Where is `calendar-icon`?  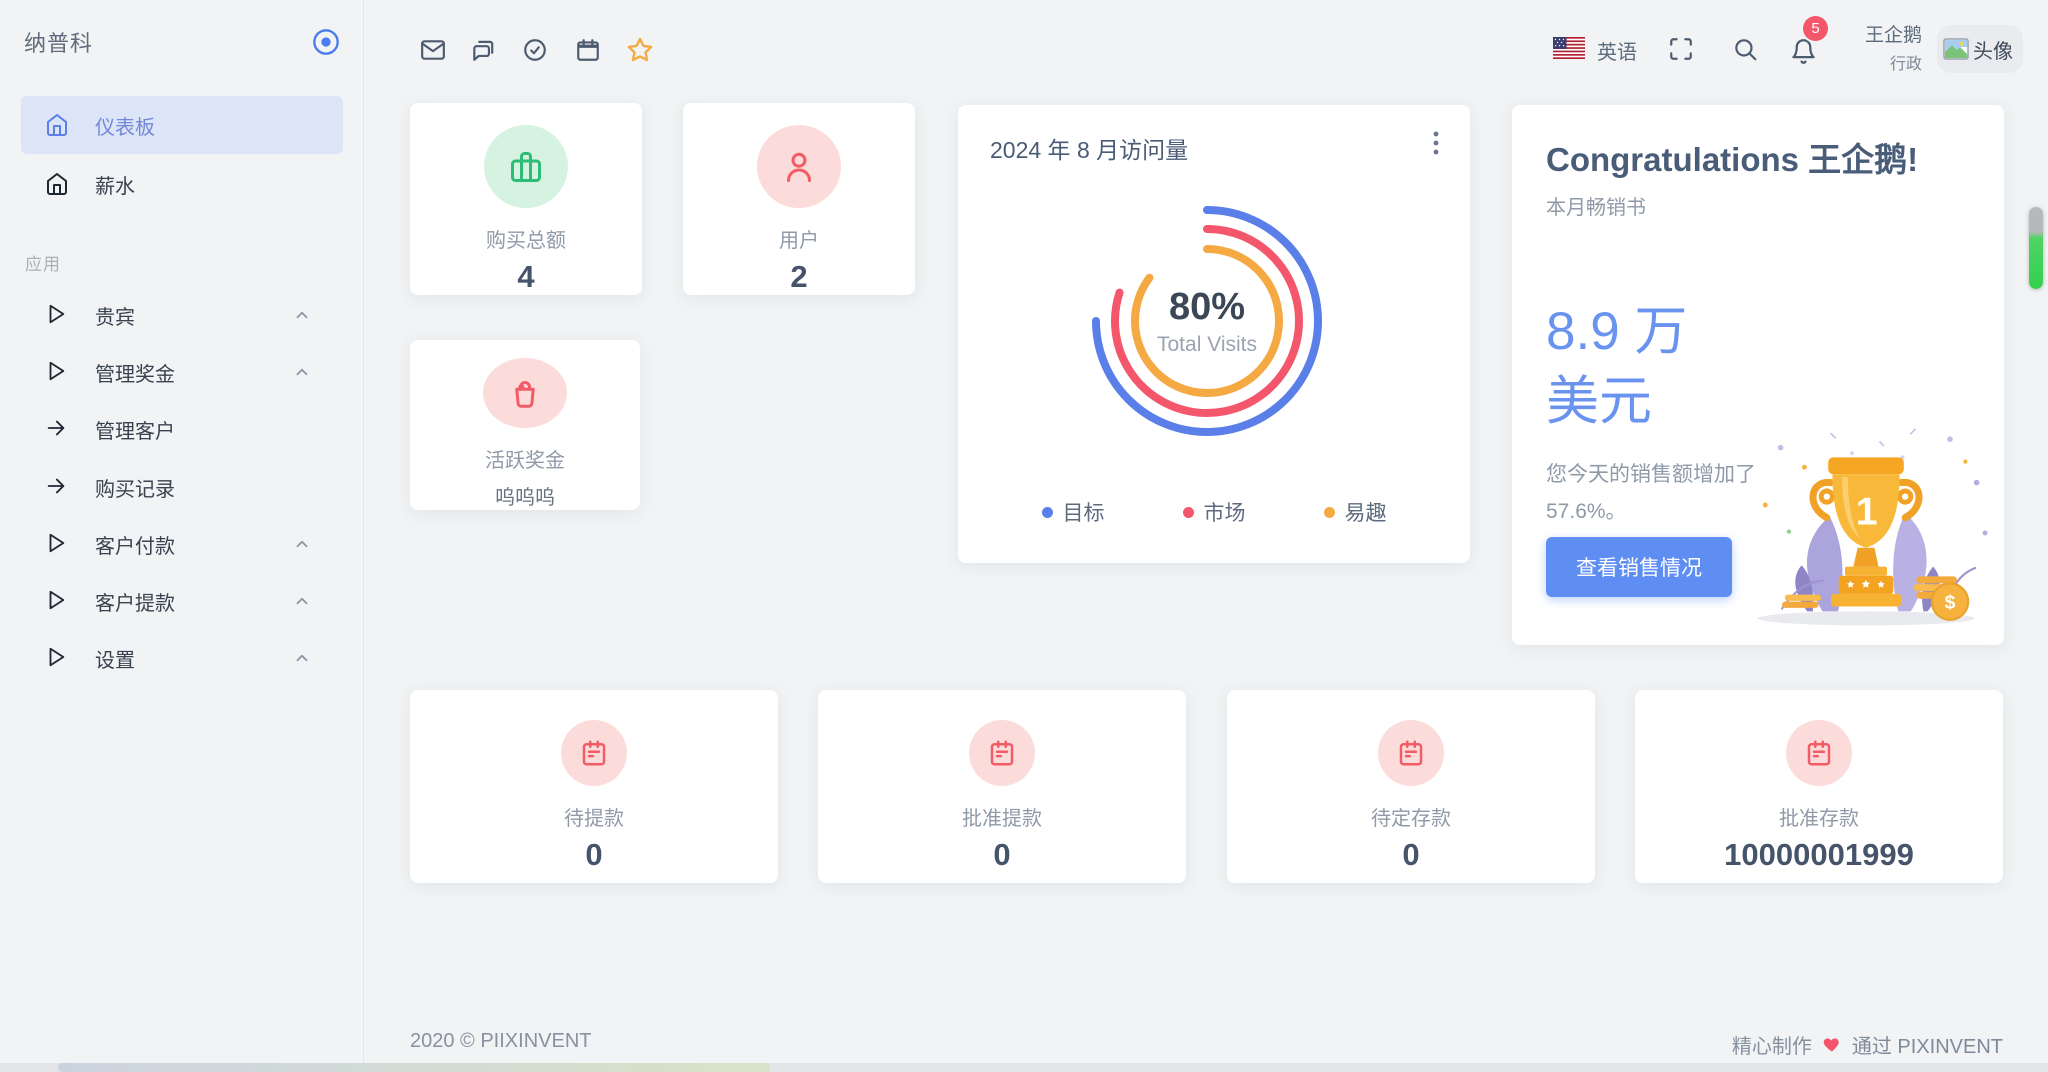 calendar-icon is located at coordinates (588, 50).